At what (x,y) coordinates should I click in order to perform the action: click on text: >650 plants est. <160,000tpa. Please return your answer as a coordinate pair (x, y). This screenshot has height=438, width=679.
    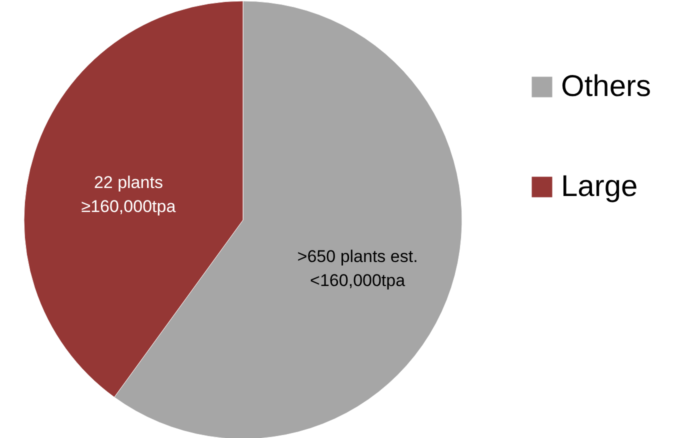
    Looking at the image, I should click on (357, 268).